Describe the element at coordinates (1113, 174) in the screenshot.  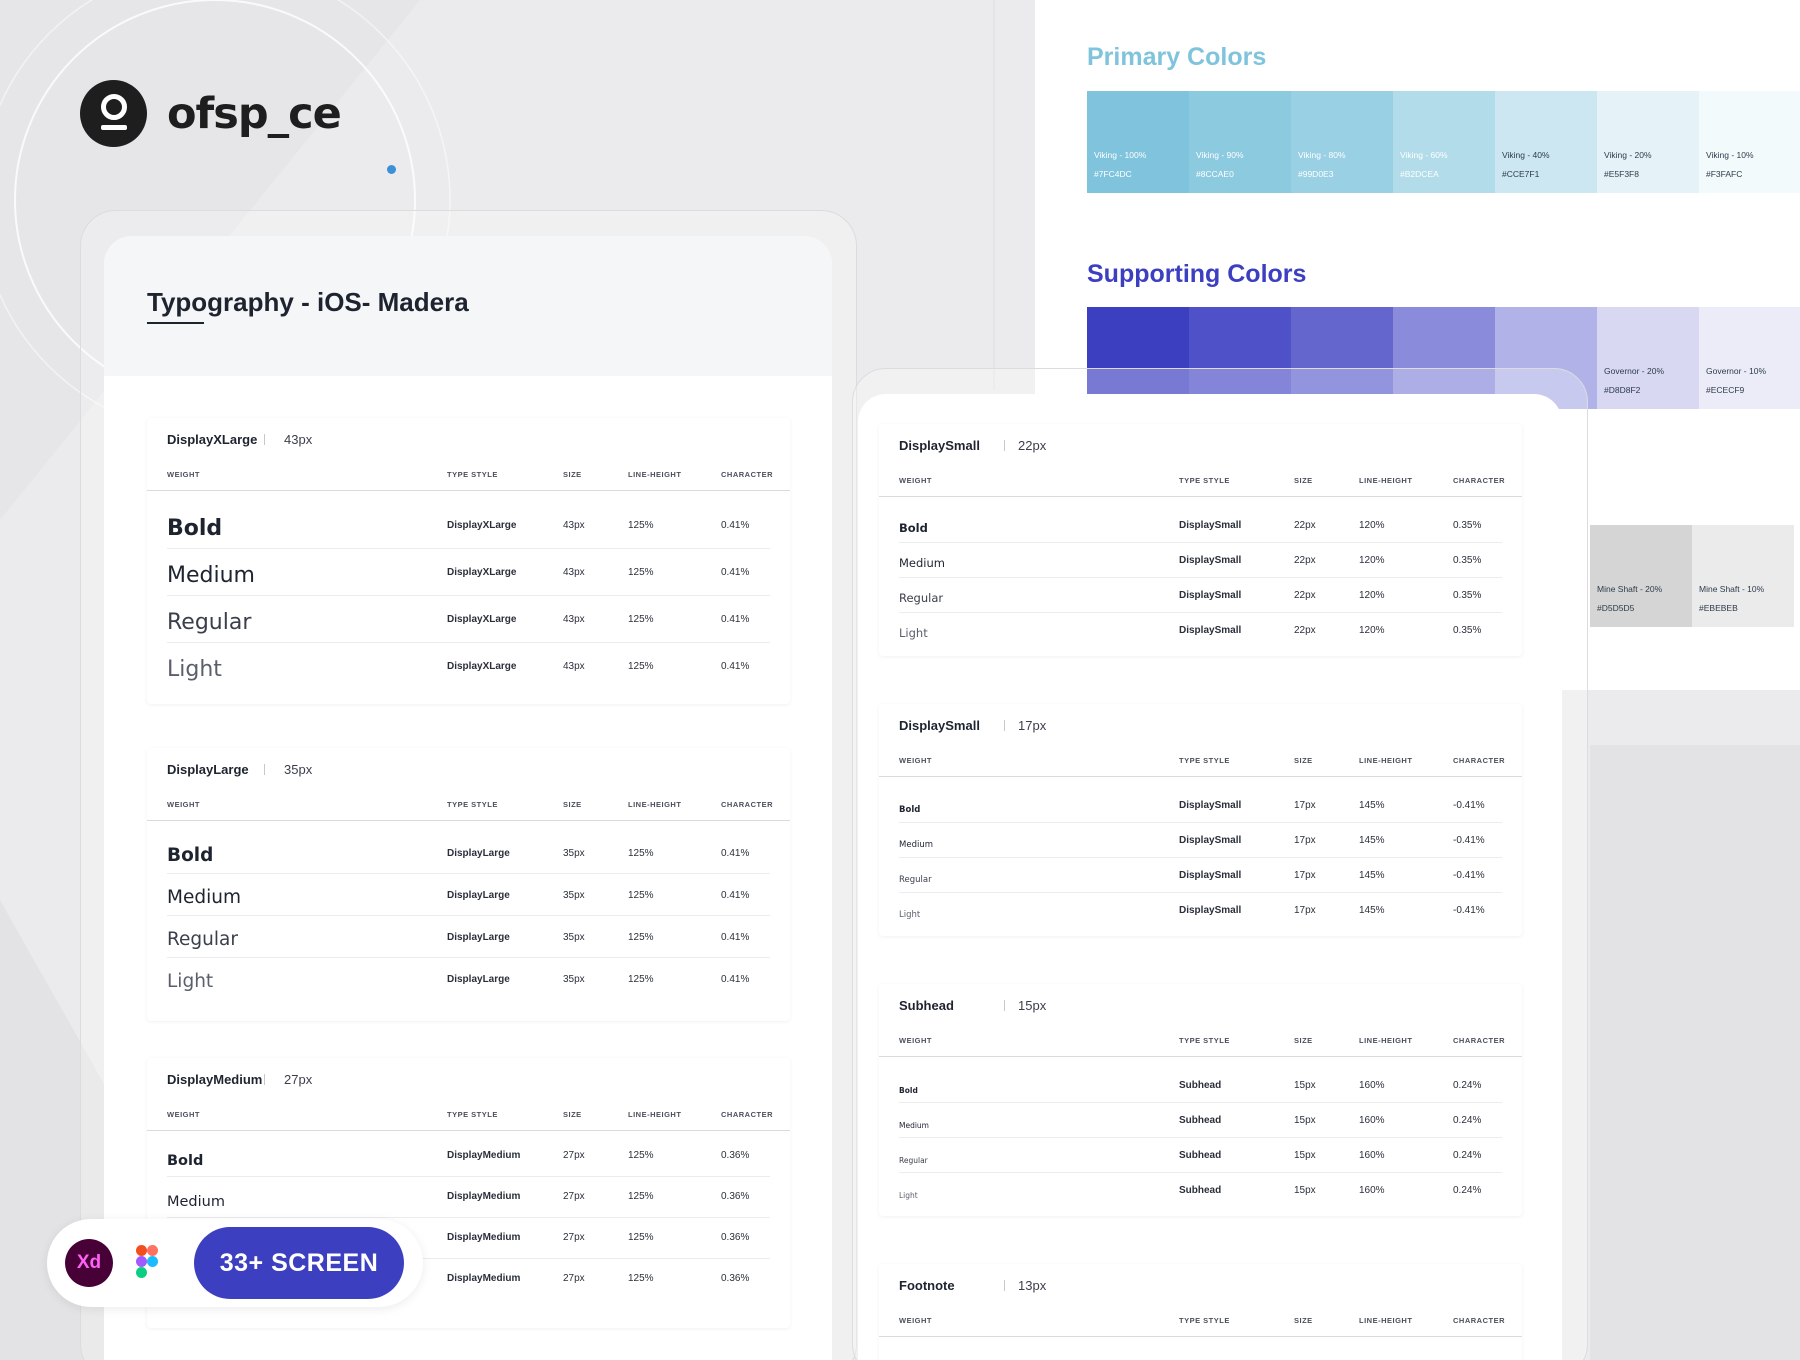
I see `swatch-hex: #7FC4DC` at that location.